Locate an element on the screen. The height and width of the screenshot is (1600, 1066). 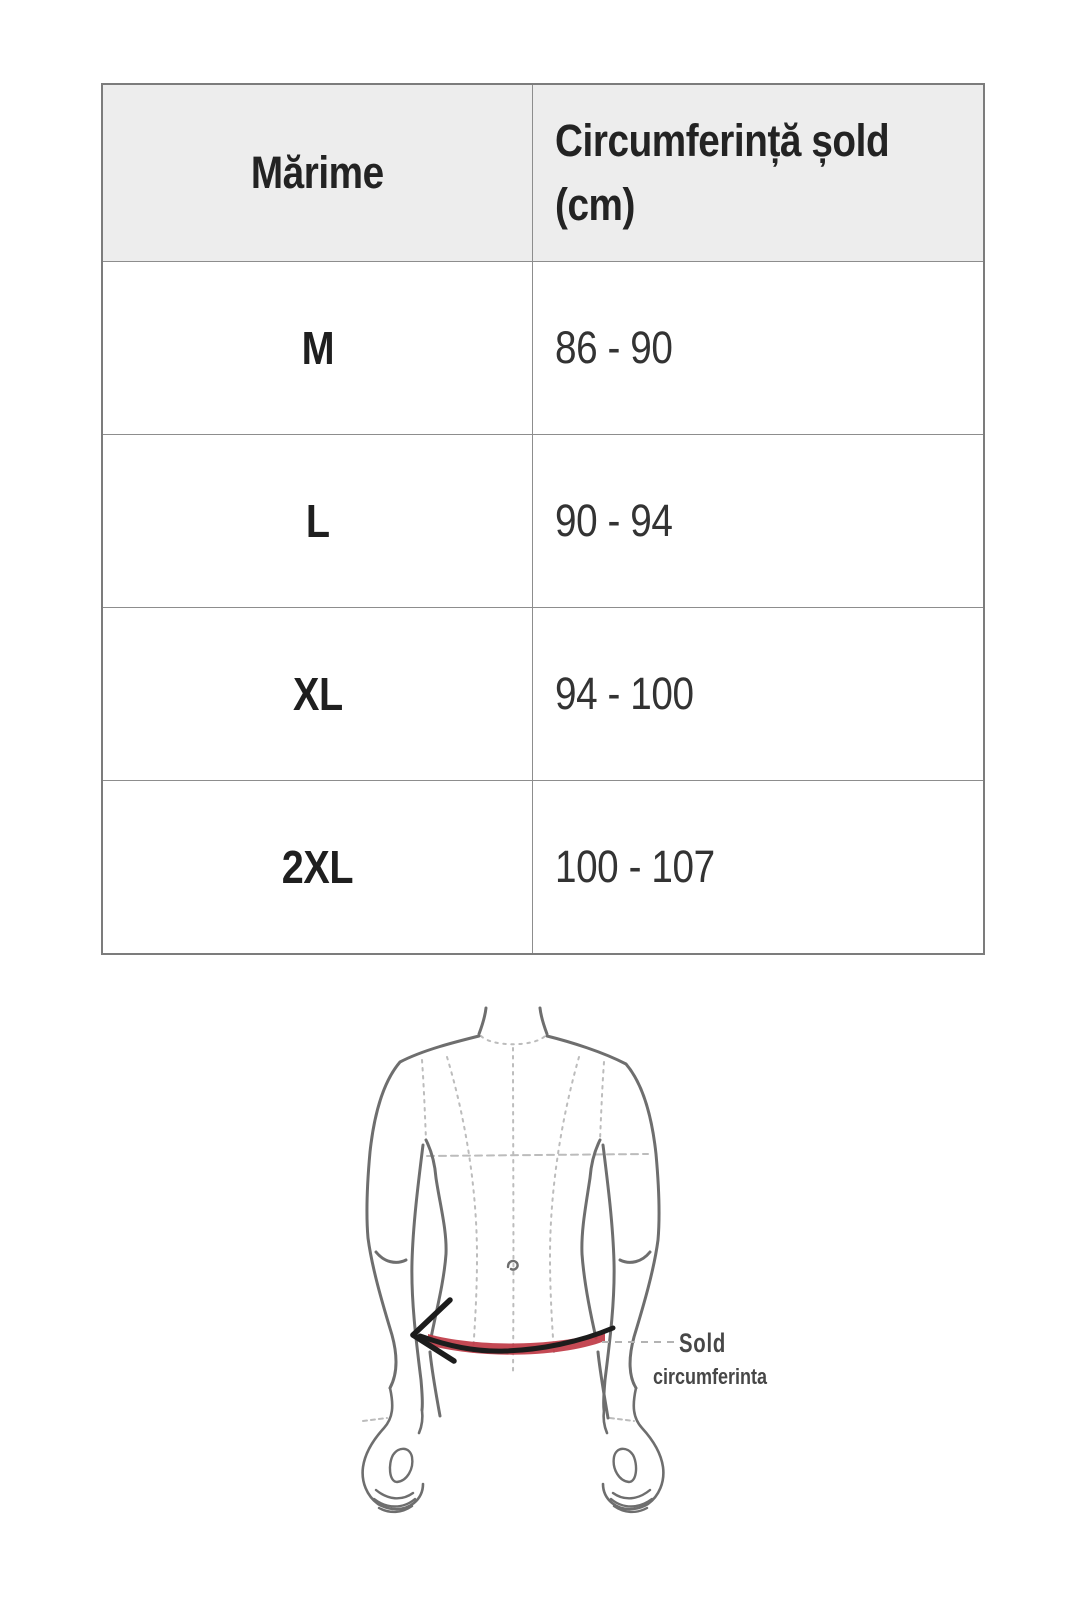
size-cell: XL is located at coordinates (317, 694).